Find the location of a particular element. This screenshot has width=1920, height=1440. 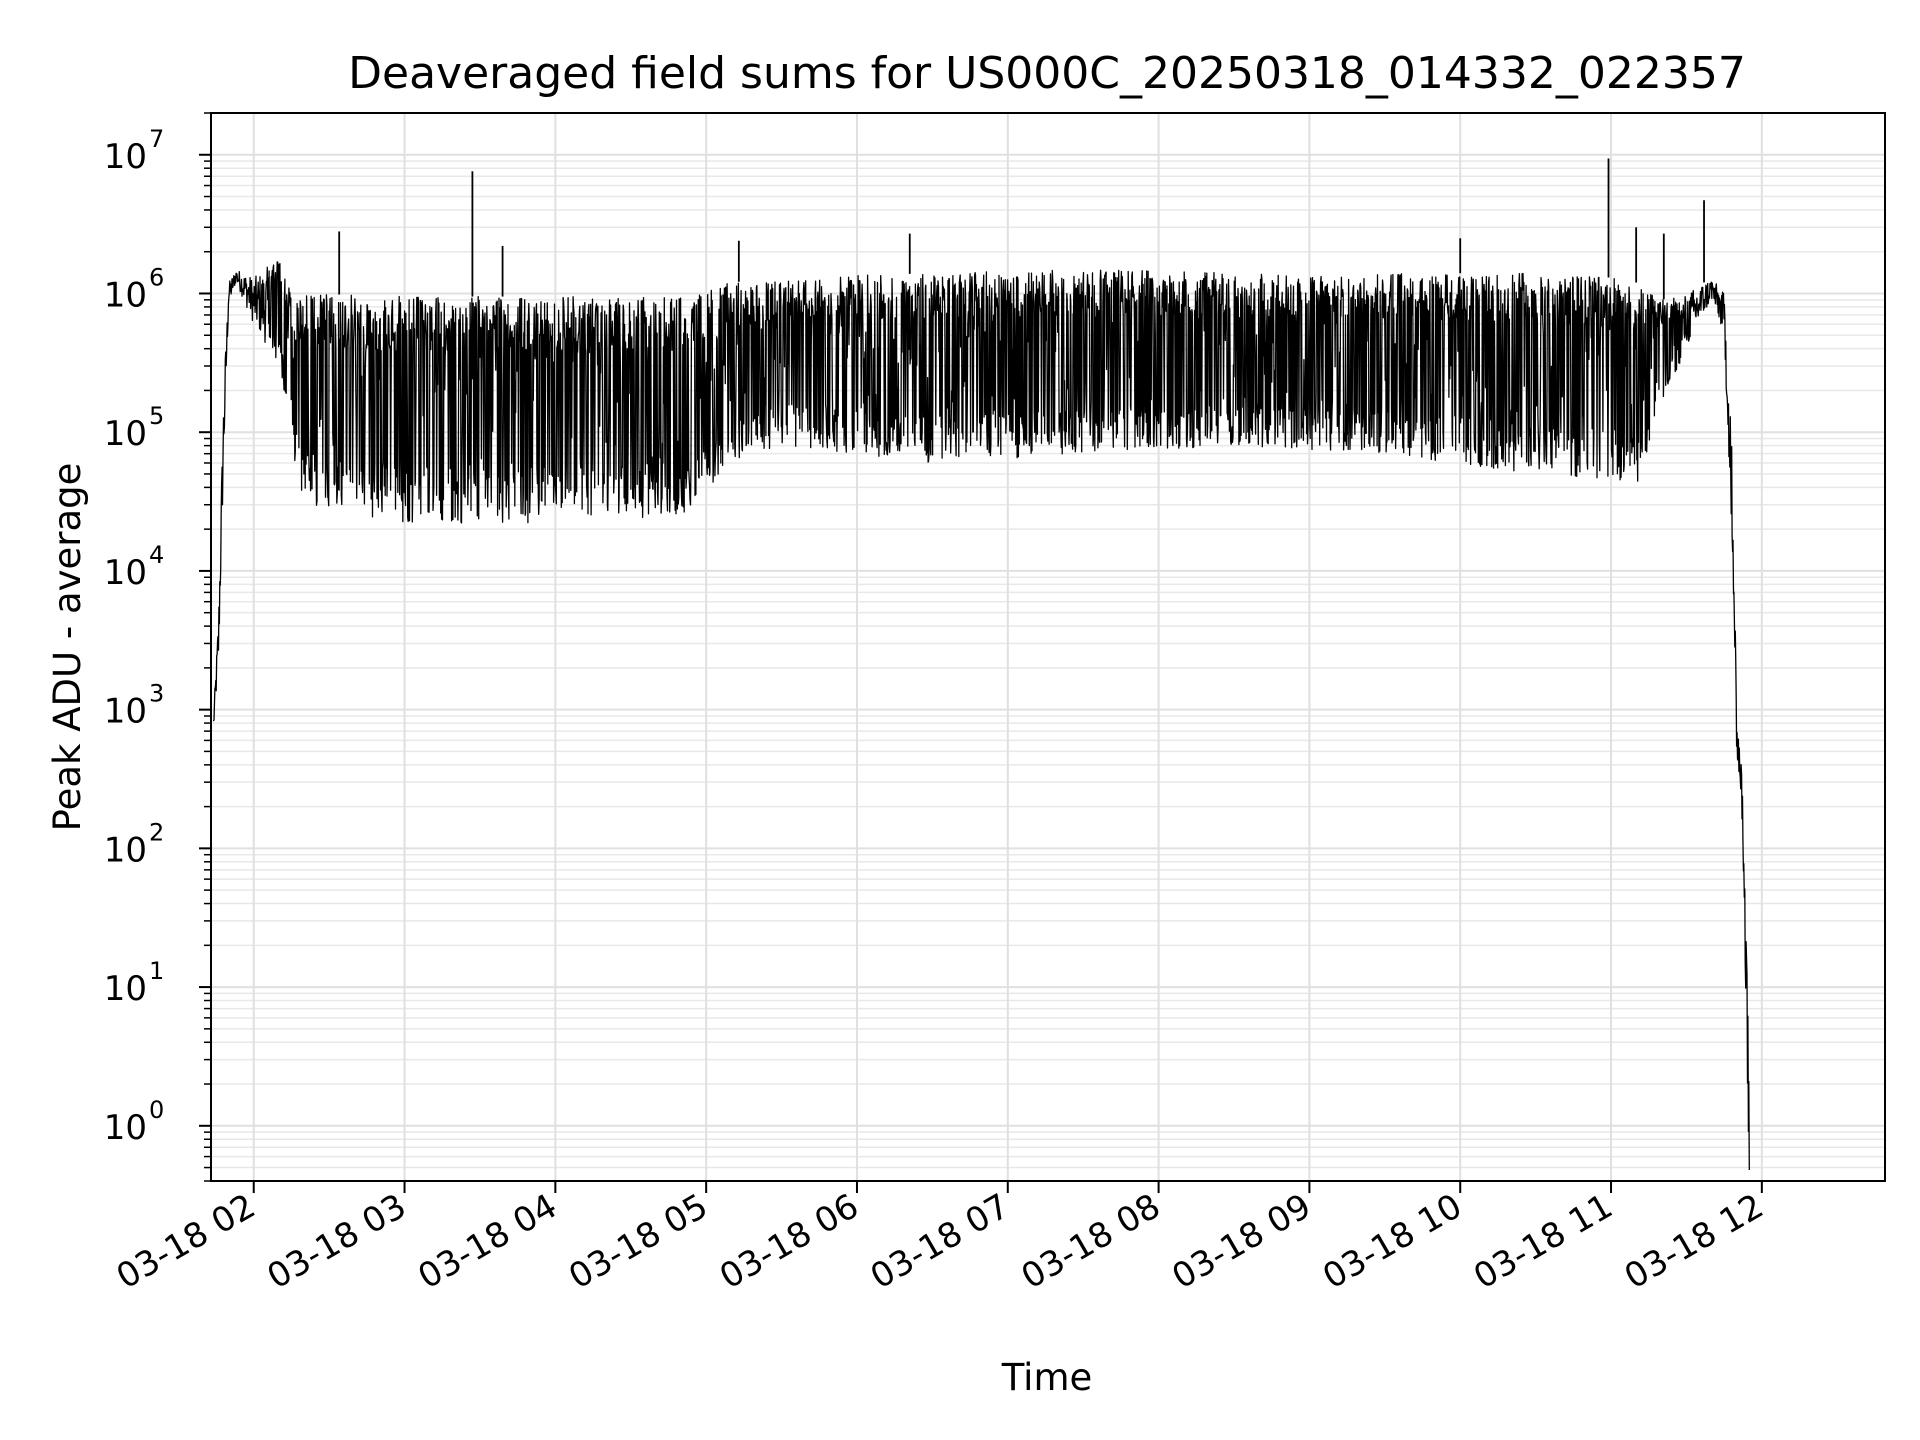

y-axis-label: Peak ADU - average is located at coordinates (67, 647).